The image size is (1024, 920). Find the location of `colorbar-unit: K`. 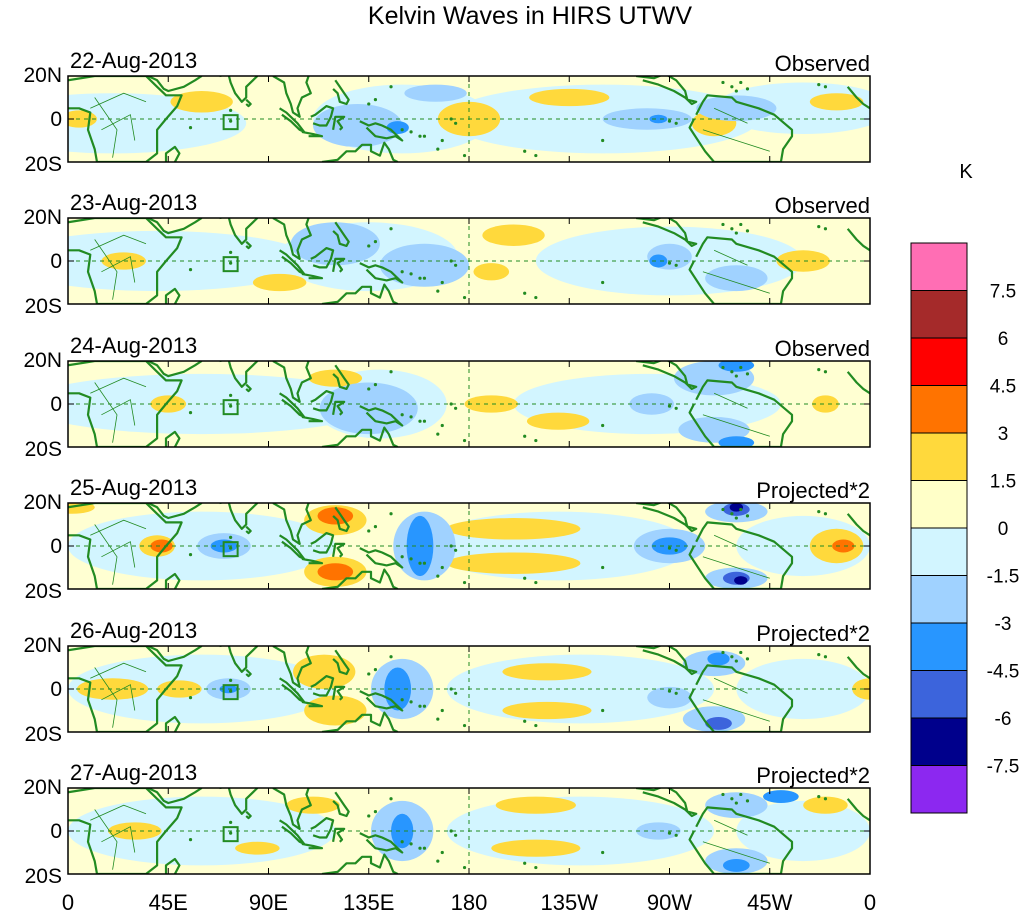

colorbar-unit: K is located at coordinates (966, 172).